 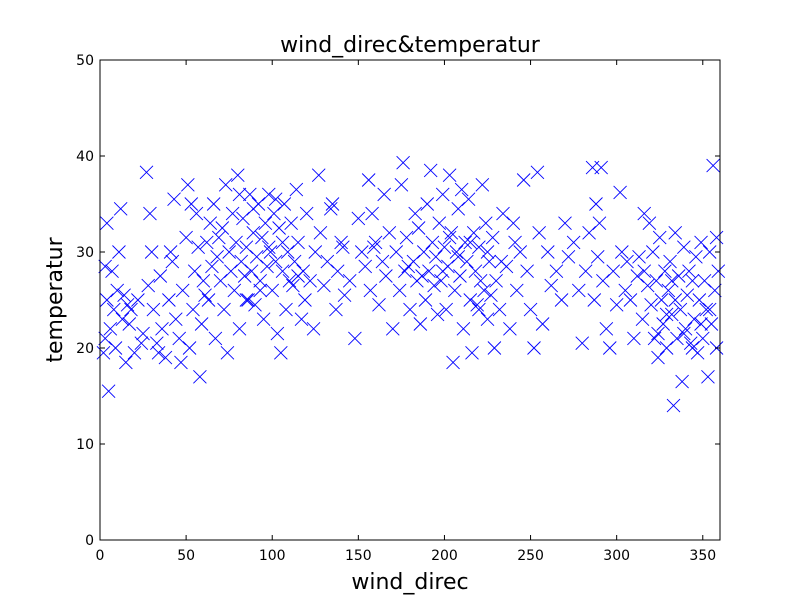 I want to click on x-tick-label: 350, so click(x=702, y=556).